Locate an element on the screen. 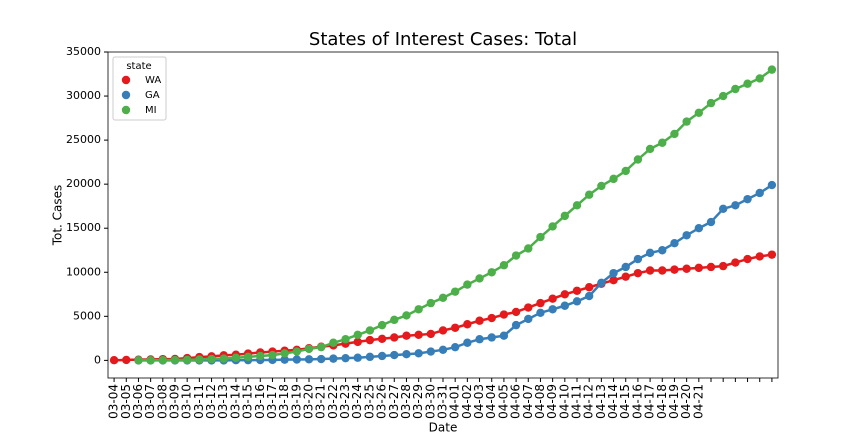 This screenshot has height=432, width=864. y-tick-label: 20000 is located at coordinates (83, 183).